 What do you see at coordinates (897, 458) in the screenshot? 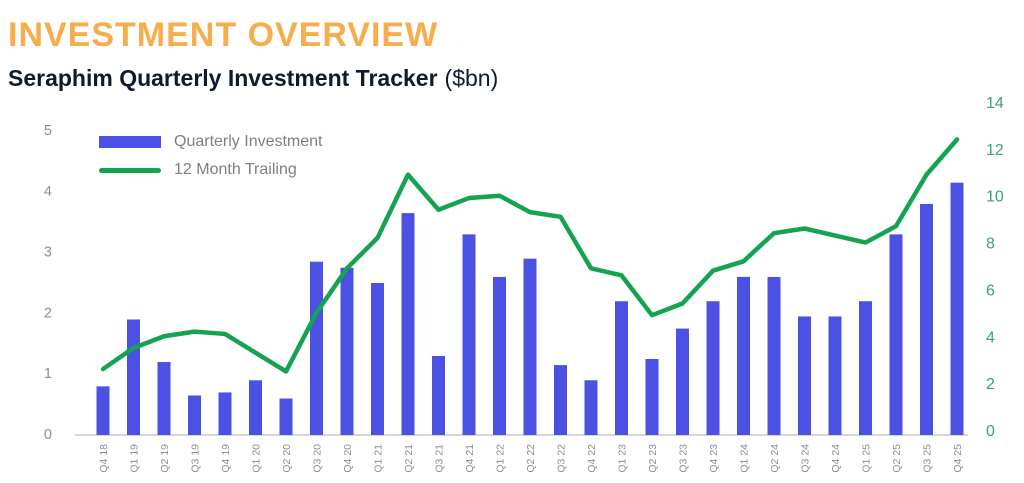
I see `x-axis-tick-label: Q2 25` at bounding box center [897, 458].